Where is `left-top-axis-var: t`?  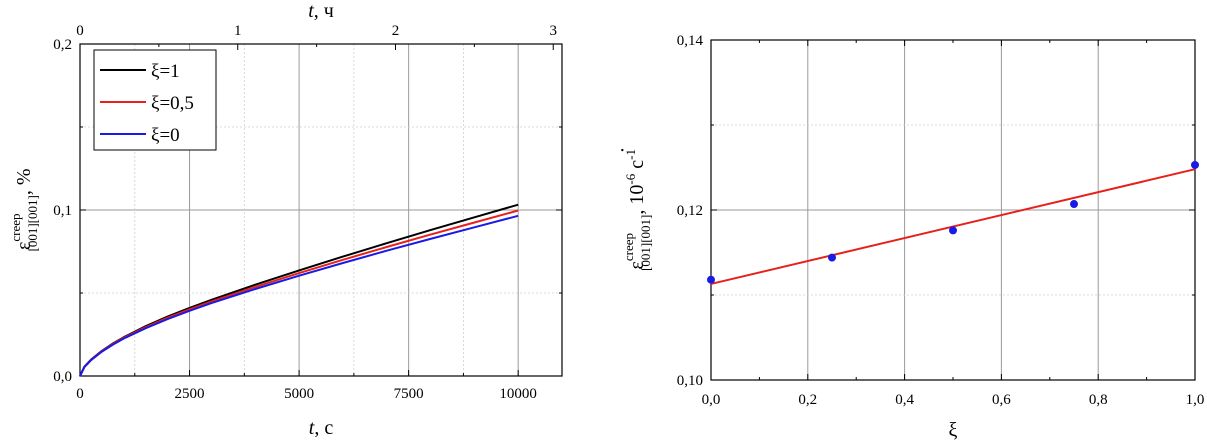 left-top-axis-var: t is located at coordinates (311, 11).